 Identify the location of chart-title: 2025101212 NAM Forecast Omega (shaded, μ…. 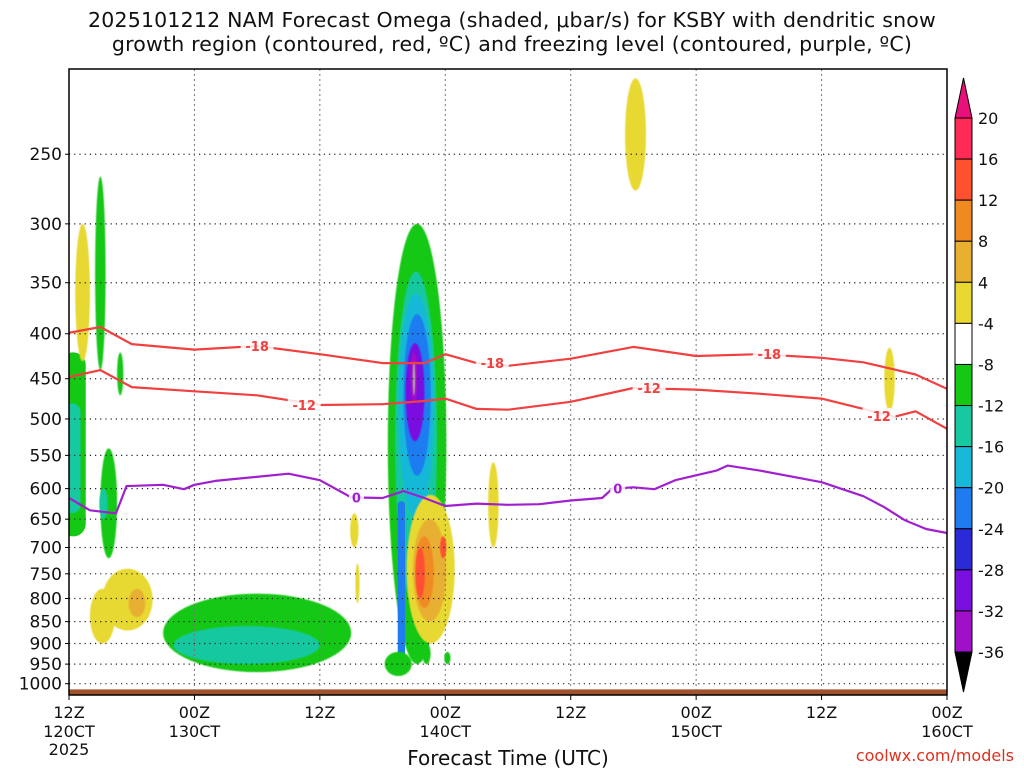
(512, 32).